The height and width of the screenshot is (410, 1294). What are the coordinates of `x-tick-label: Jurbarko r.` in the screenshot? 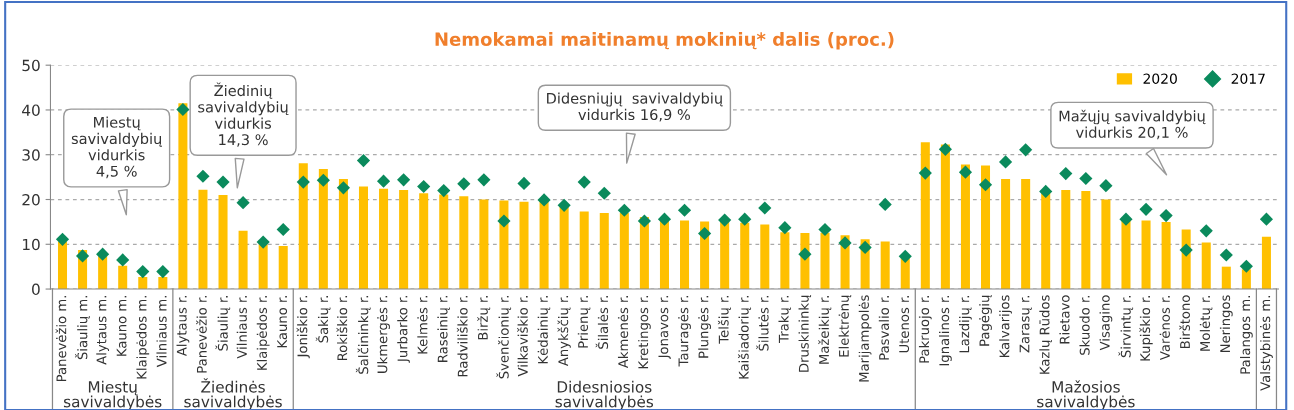 It's located at (403, 329).